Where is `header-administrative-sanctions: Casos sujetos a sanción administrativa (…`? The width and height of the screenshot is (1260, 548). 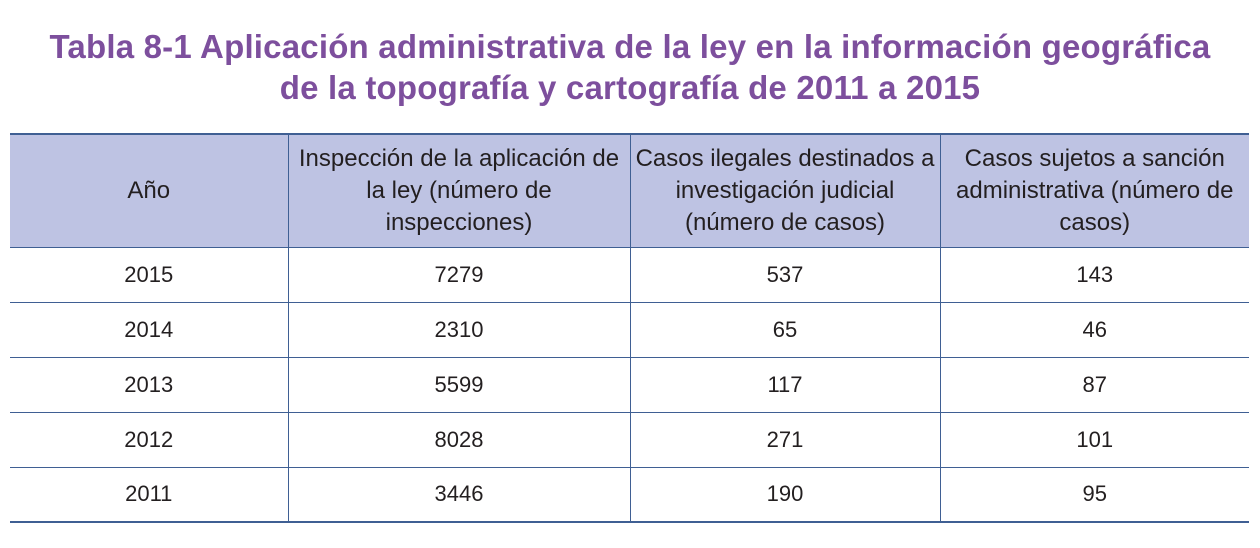
header-administrative-sanctions: Casos sujetos a sanción administrativa (… is located at coordinates (1094, 190).